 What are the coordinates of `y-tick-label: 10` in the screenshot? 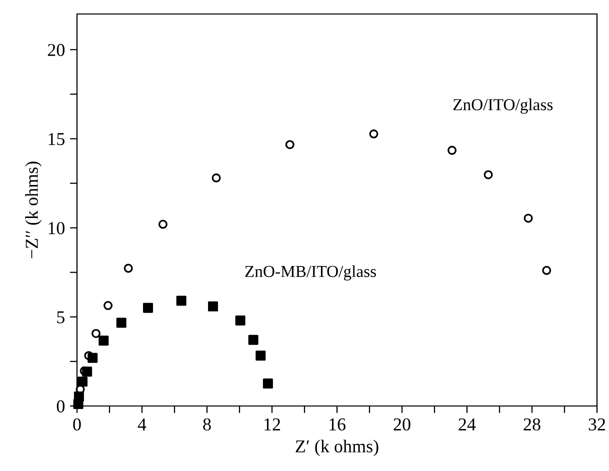 It's located at (56, 228).